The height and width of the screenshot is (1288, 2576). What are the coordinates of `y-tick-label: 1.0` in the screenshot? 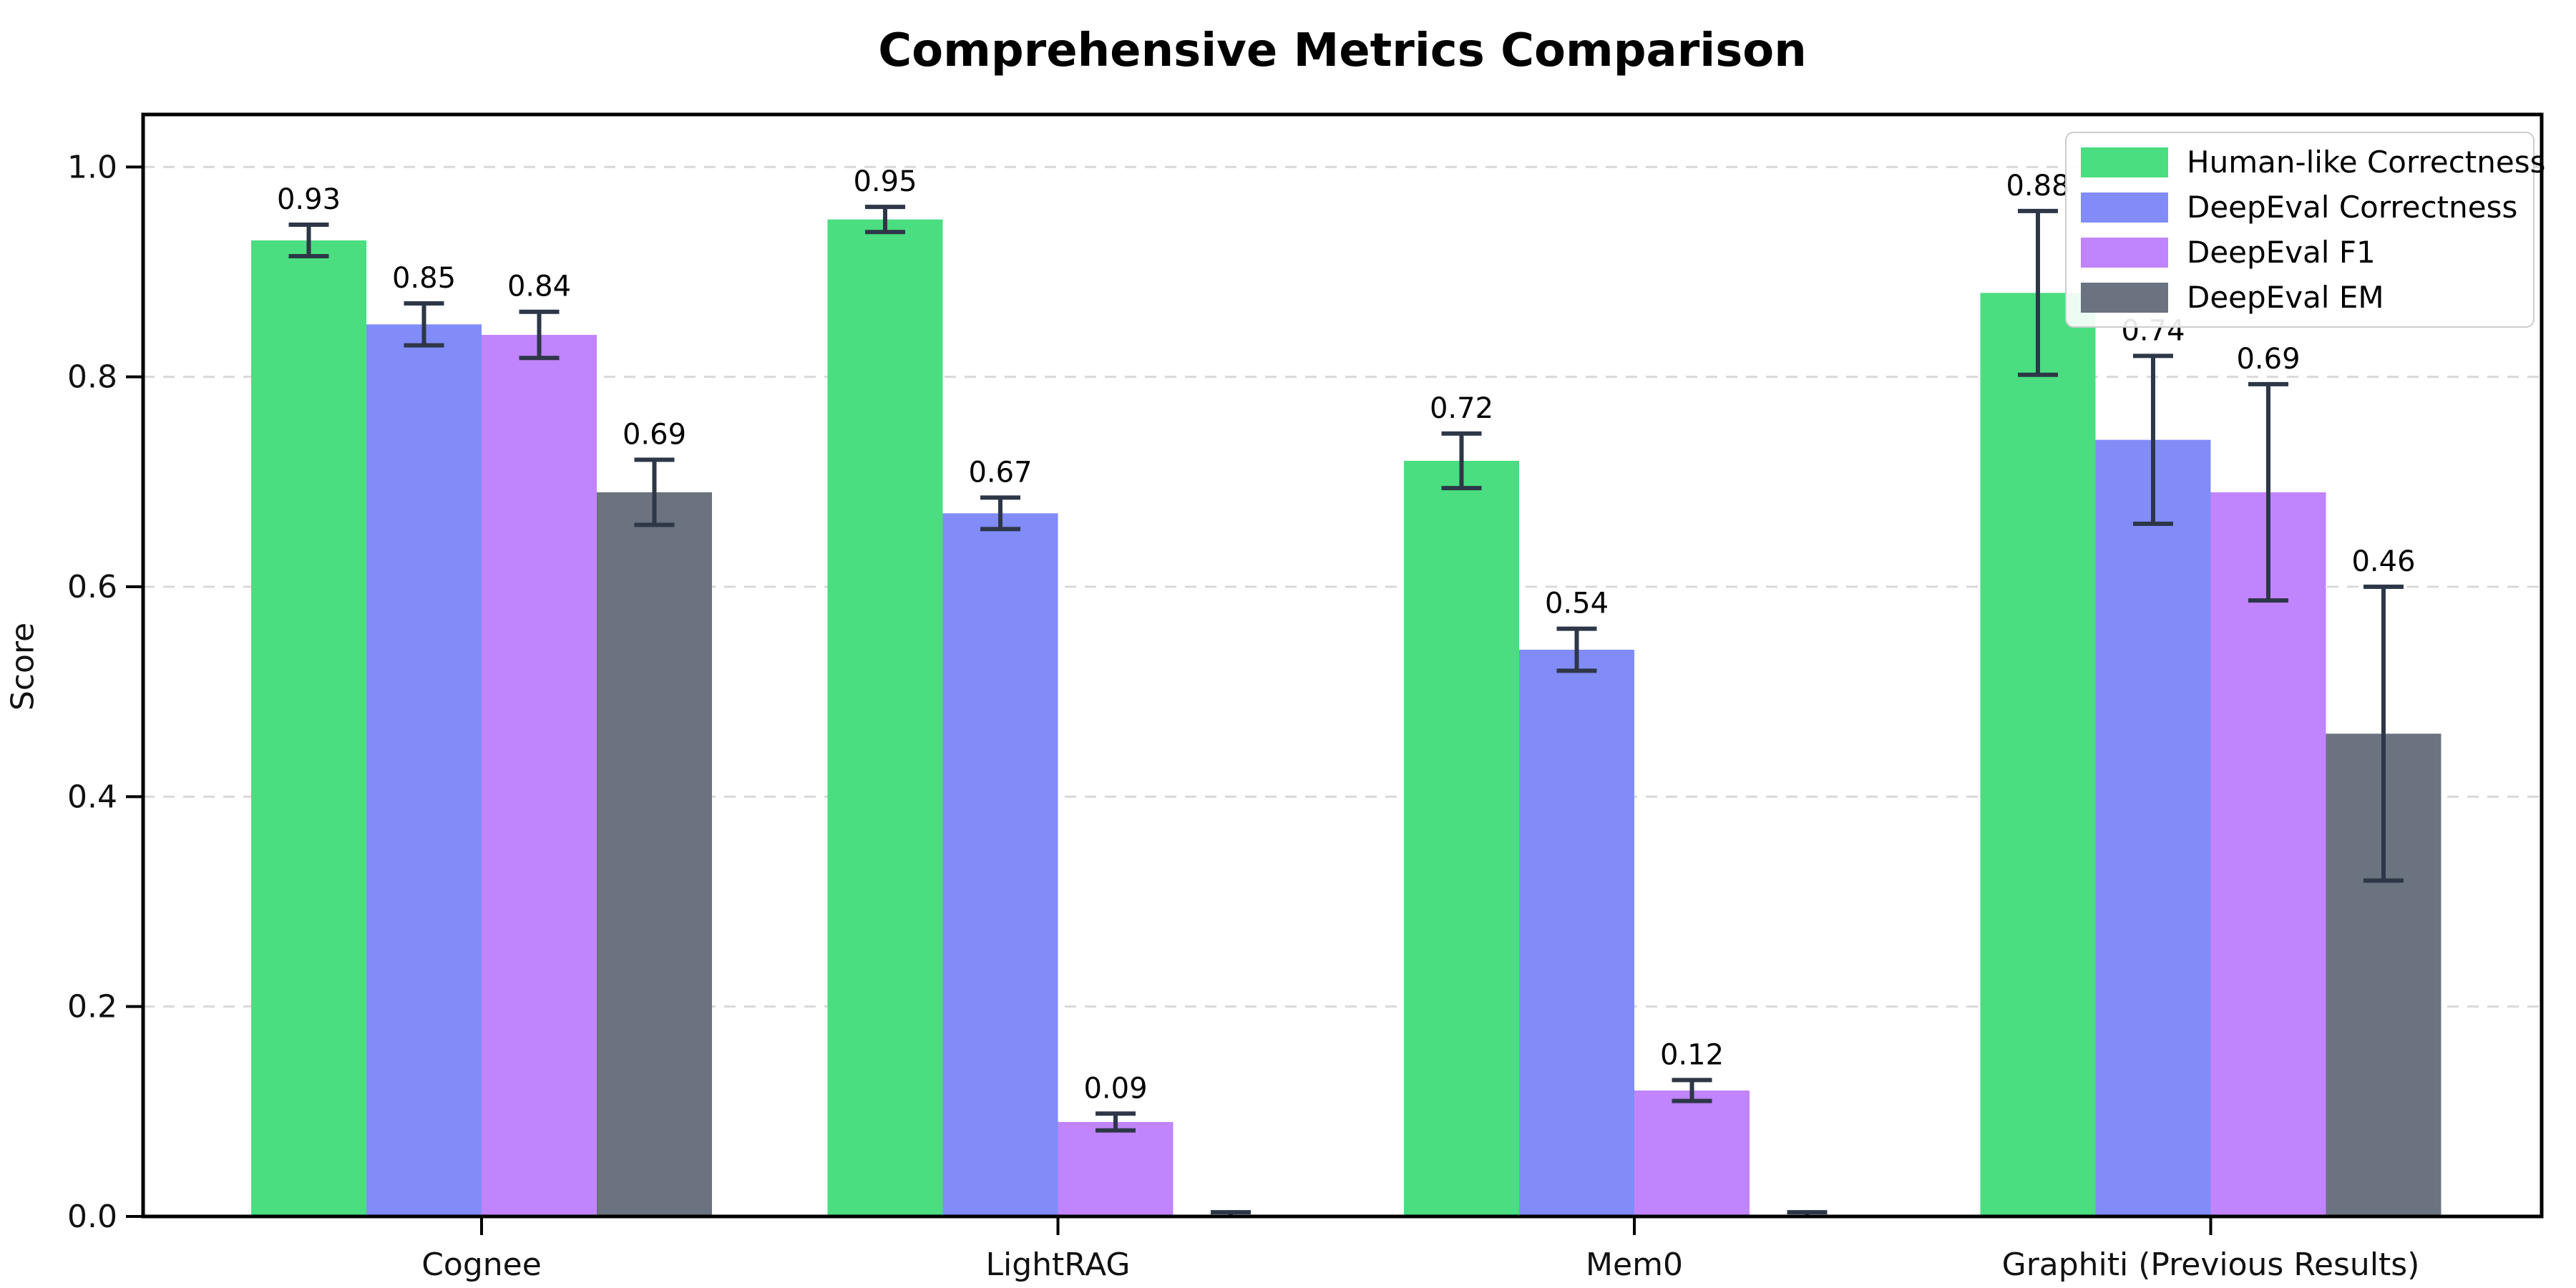 It's located at (92, 167).